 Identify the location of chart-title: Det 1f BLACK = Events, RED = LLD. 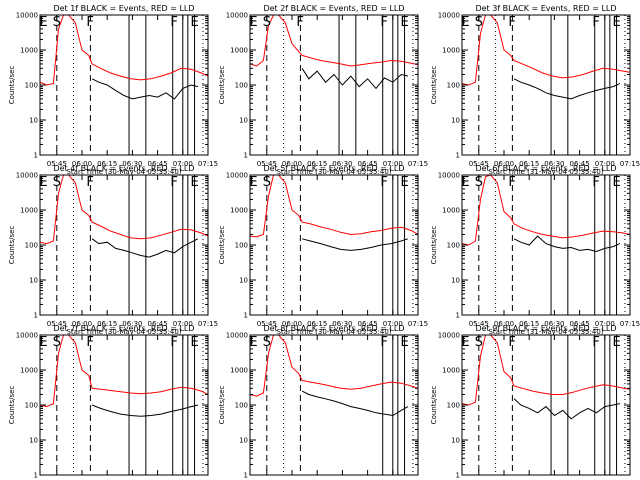
(123, 8).